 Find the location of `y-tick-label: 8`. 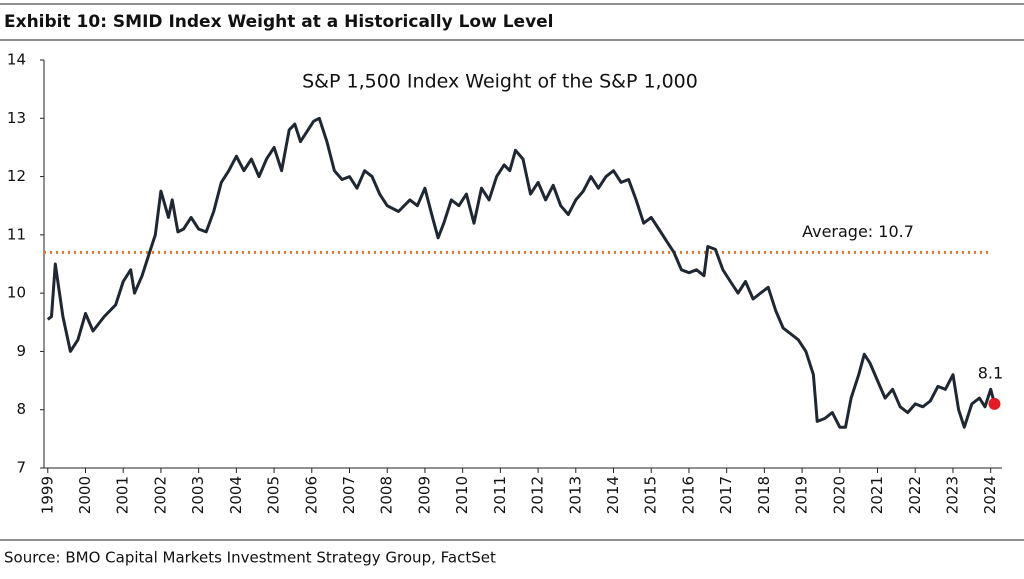

y-tick-label: 8 is located at coordinates (21, 409).